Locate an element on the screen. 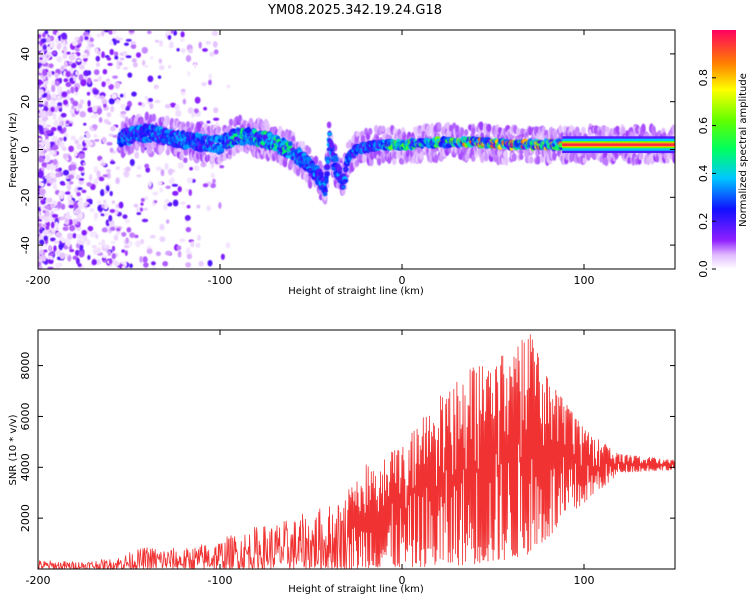  snr-x-tick-label: -100 is located at coordinates (220, 580).